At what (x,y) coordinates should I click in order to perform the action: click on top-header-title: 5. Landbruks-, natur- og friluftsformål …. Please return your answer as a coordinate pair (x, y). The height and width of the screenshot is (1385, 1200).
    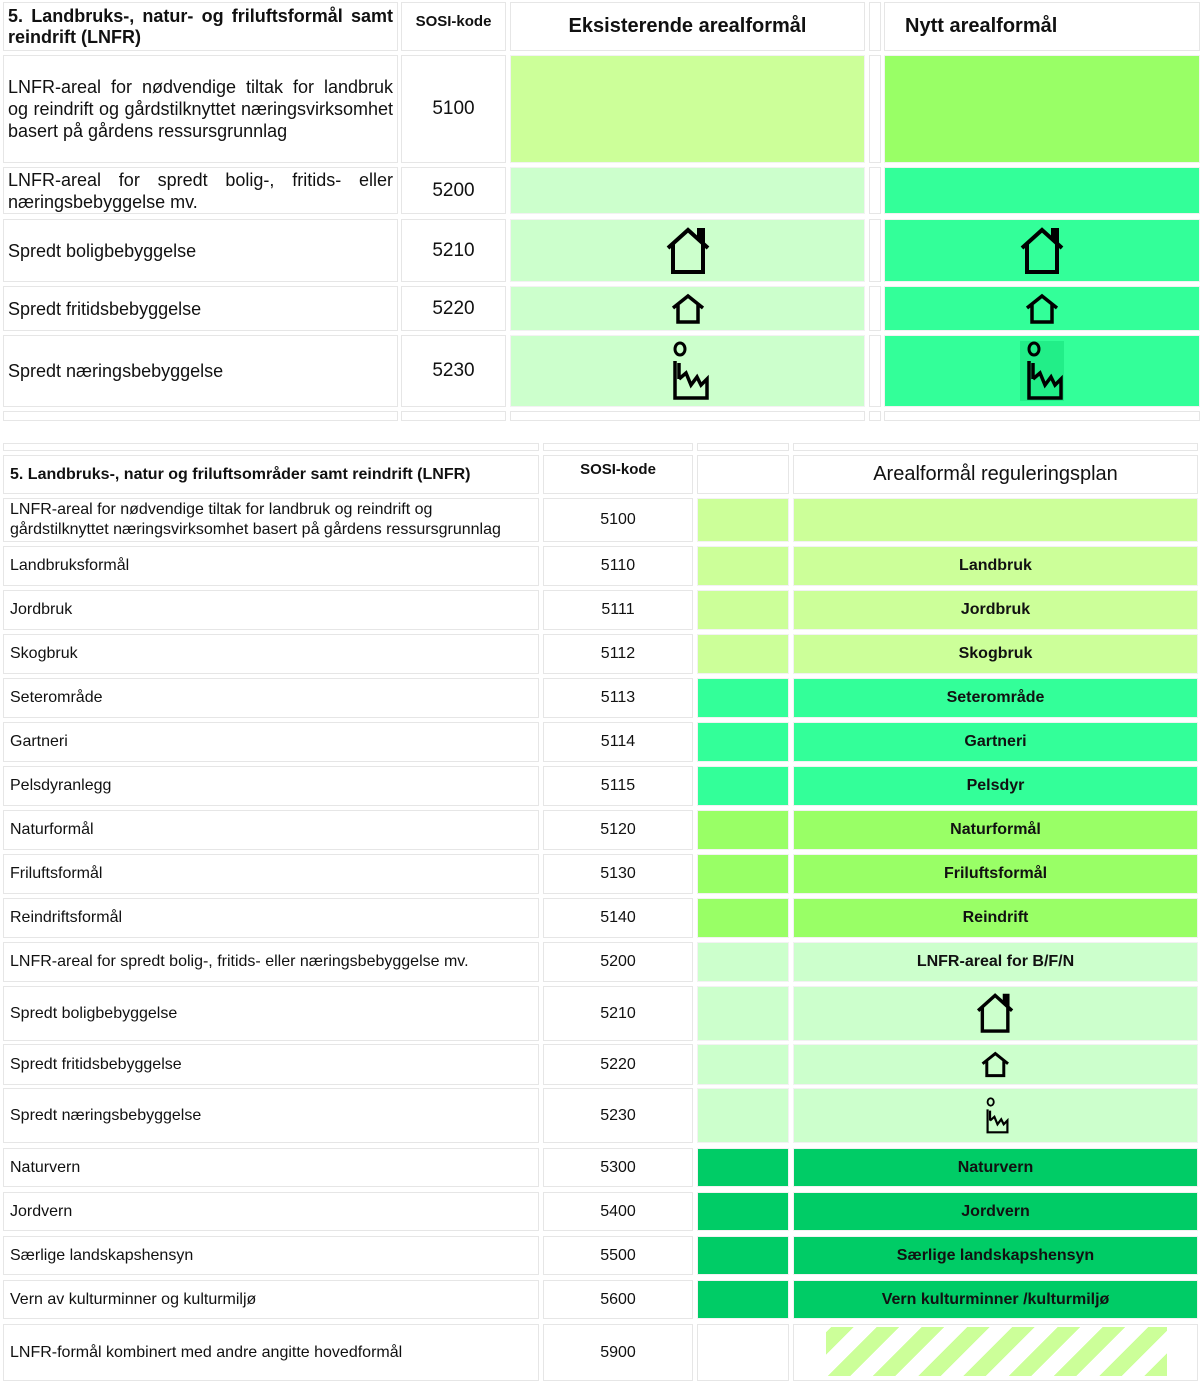
    Looking at the image, I should click on (200, 26).